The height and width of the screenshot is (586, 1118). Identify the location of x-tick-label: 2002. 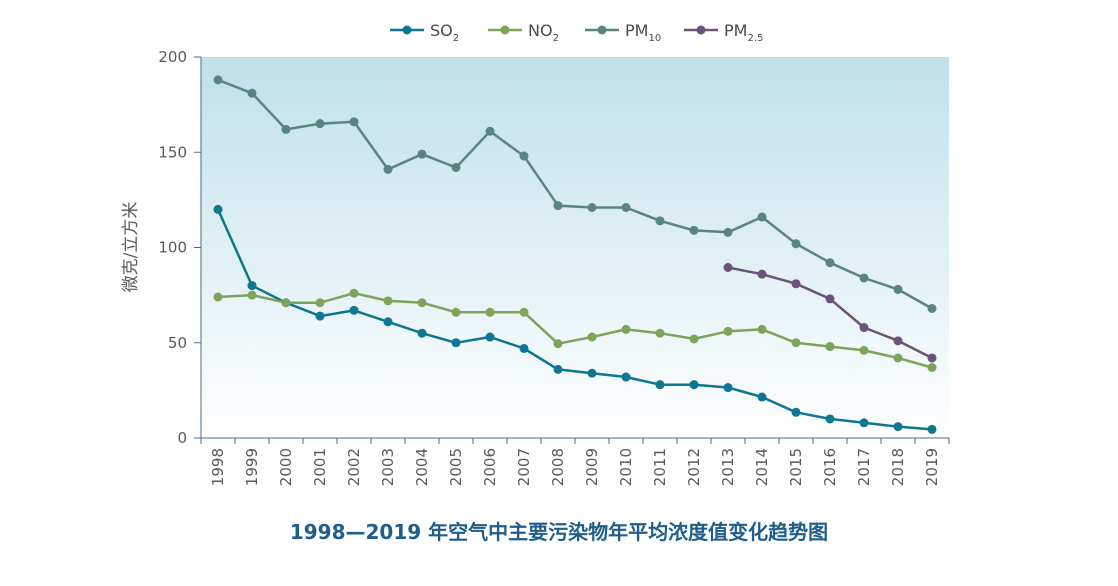
(354, 467).